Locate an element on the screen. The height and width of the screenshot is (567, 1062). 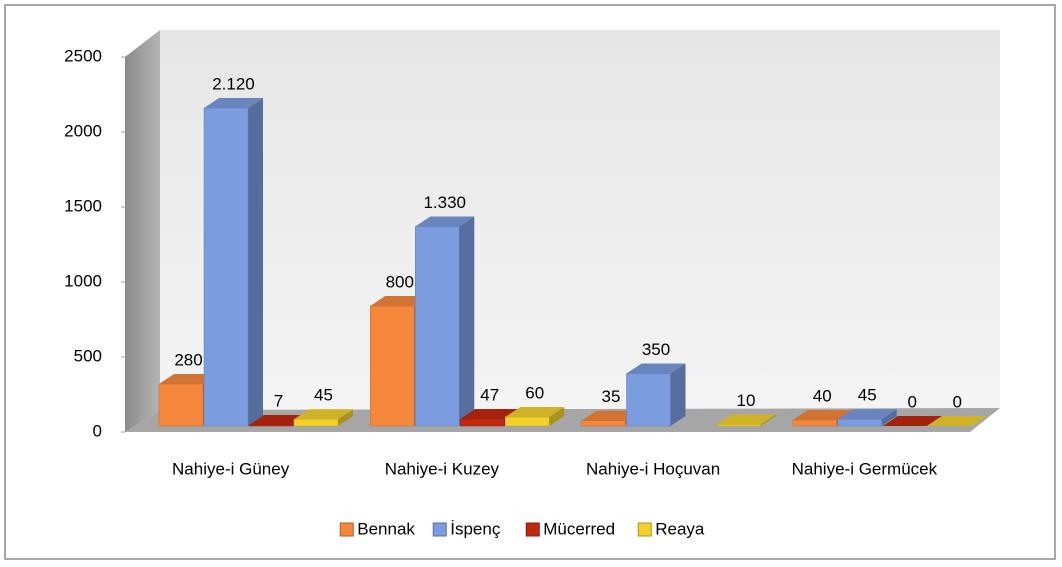
x-tick-label: Nahiye-i Güney is located at coordinates (231, 468).